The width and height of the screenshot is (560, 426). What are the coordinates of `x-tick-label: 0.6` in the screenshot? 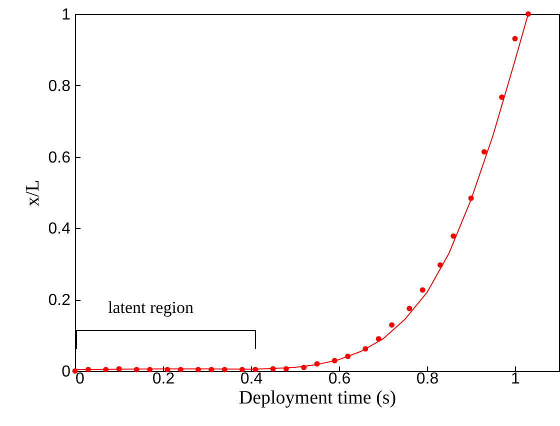 It's located at (339, 379).